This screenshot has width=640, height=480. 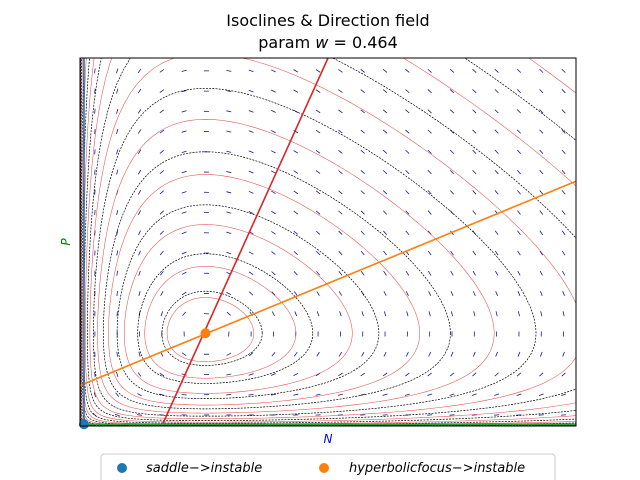 I want to click on chart-subtitle: param w = 0.464, so click(x=328, y=42).